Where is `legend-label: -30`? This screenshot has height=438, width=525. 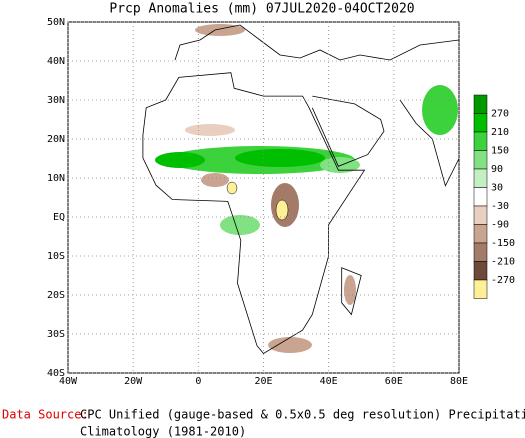 legend-label: -30 is located at coordinates (500, 206).